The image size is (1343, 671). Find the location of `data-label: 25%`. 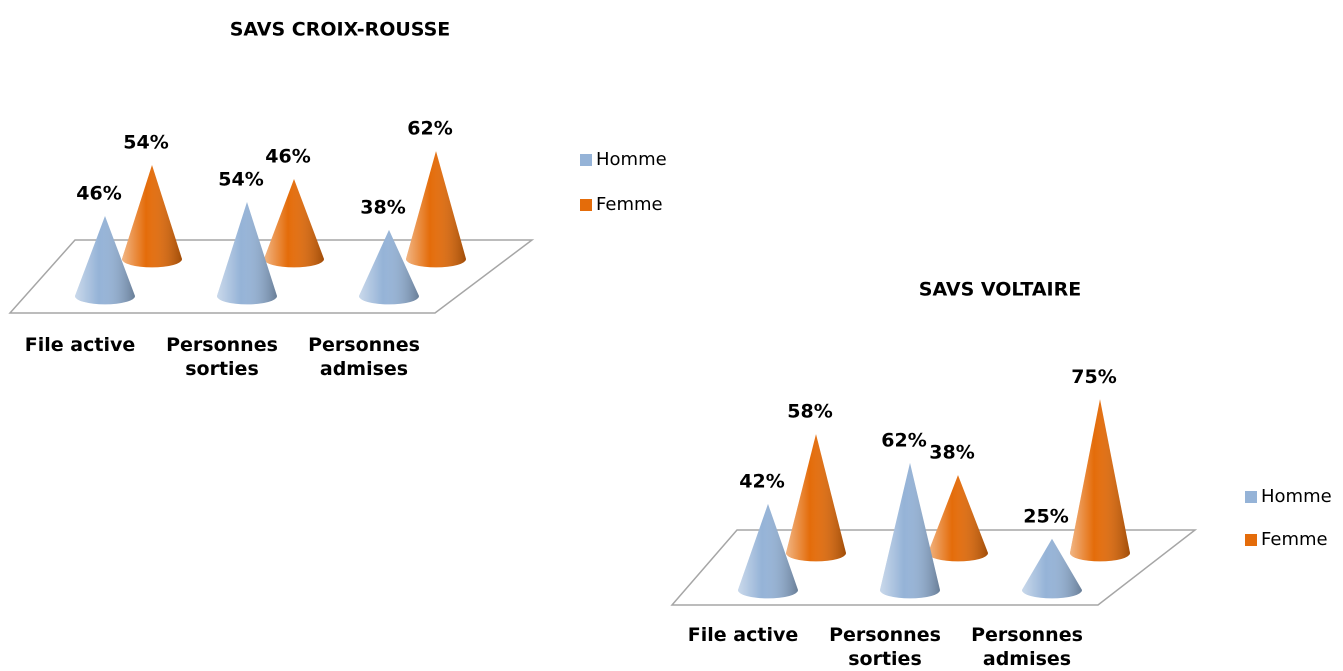

data-label: 25% is located at coordinates (1045, 516).